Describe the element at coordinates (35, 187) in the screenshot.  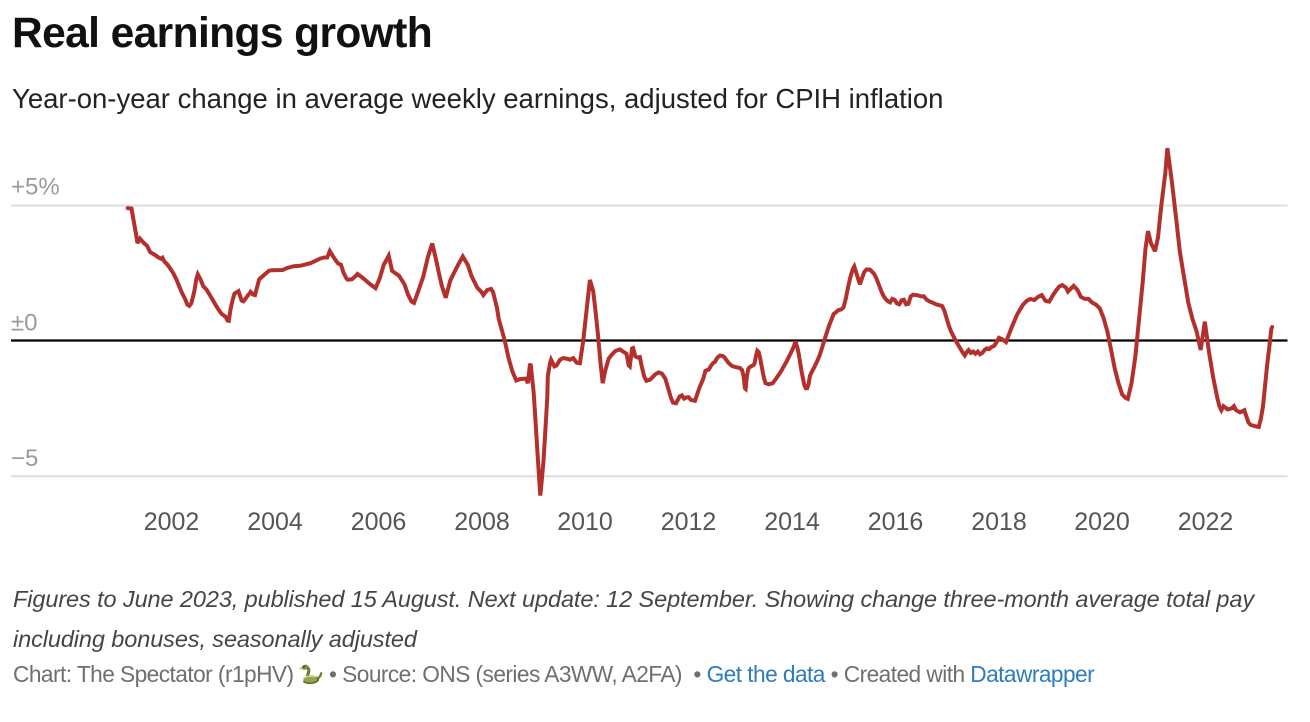
I see `svg-text: +5%` at that location.